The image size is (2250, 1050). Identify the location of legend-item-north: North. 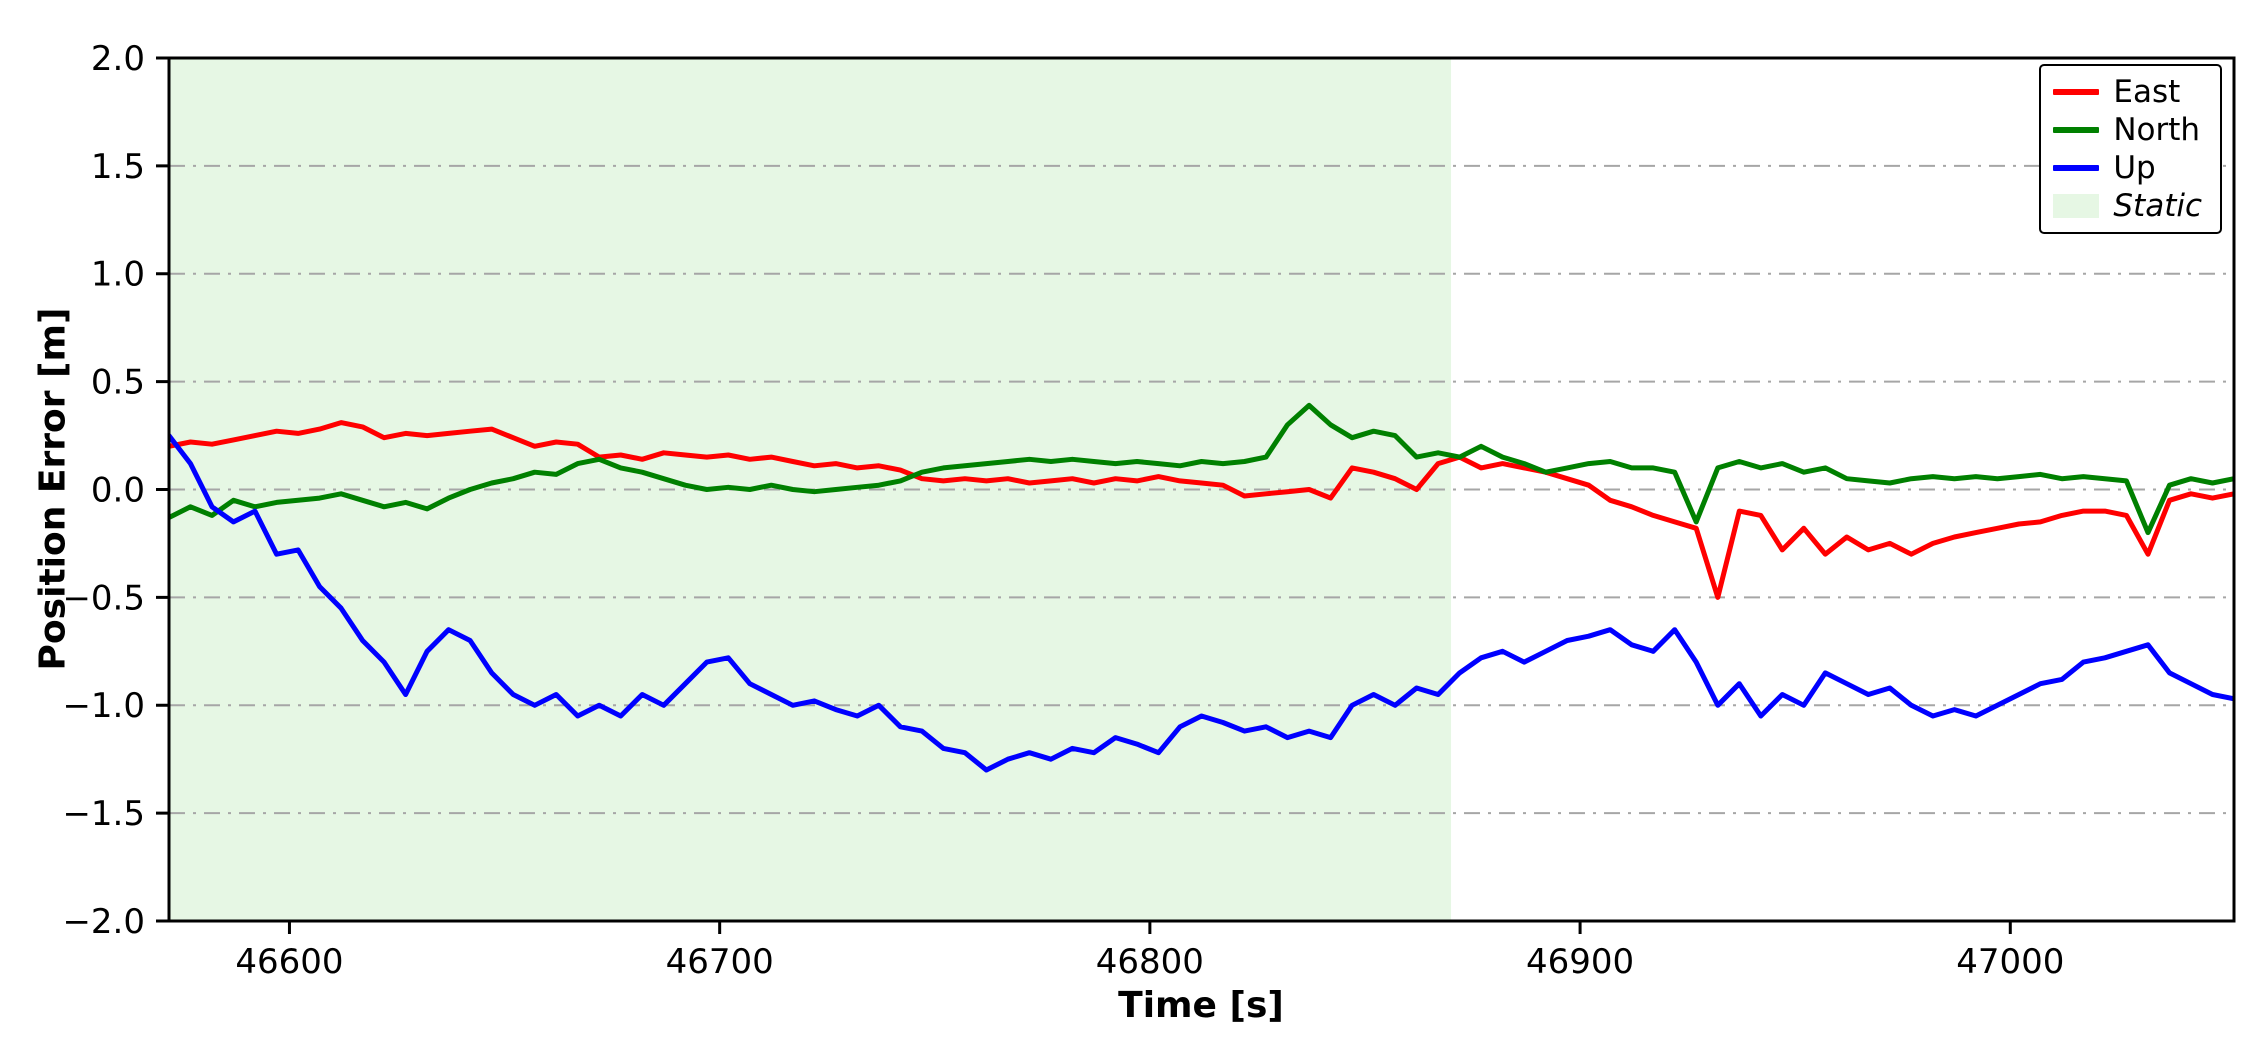
(2127, 130).